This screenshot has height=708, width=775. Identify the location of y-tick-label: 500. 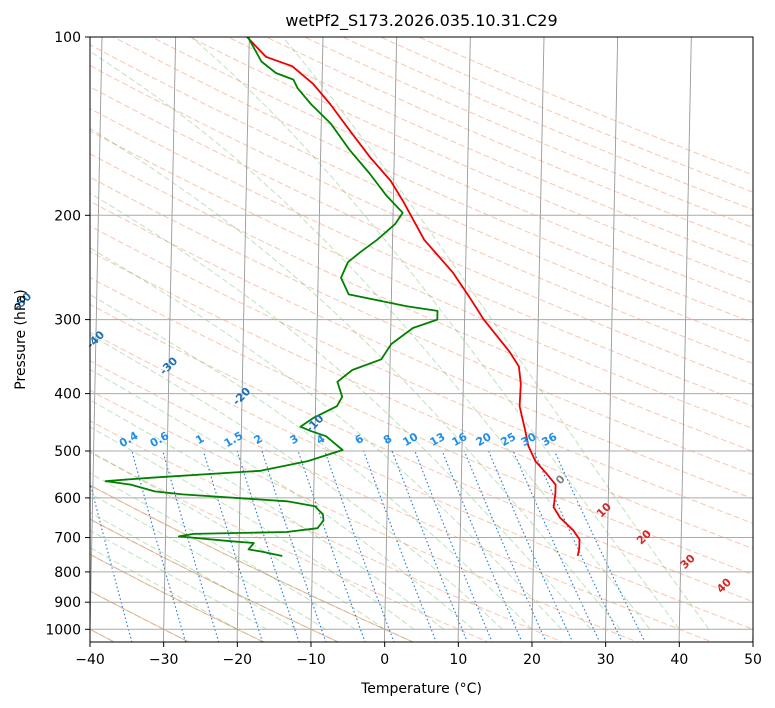
(67, 452).